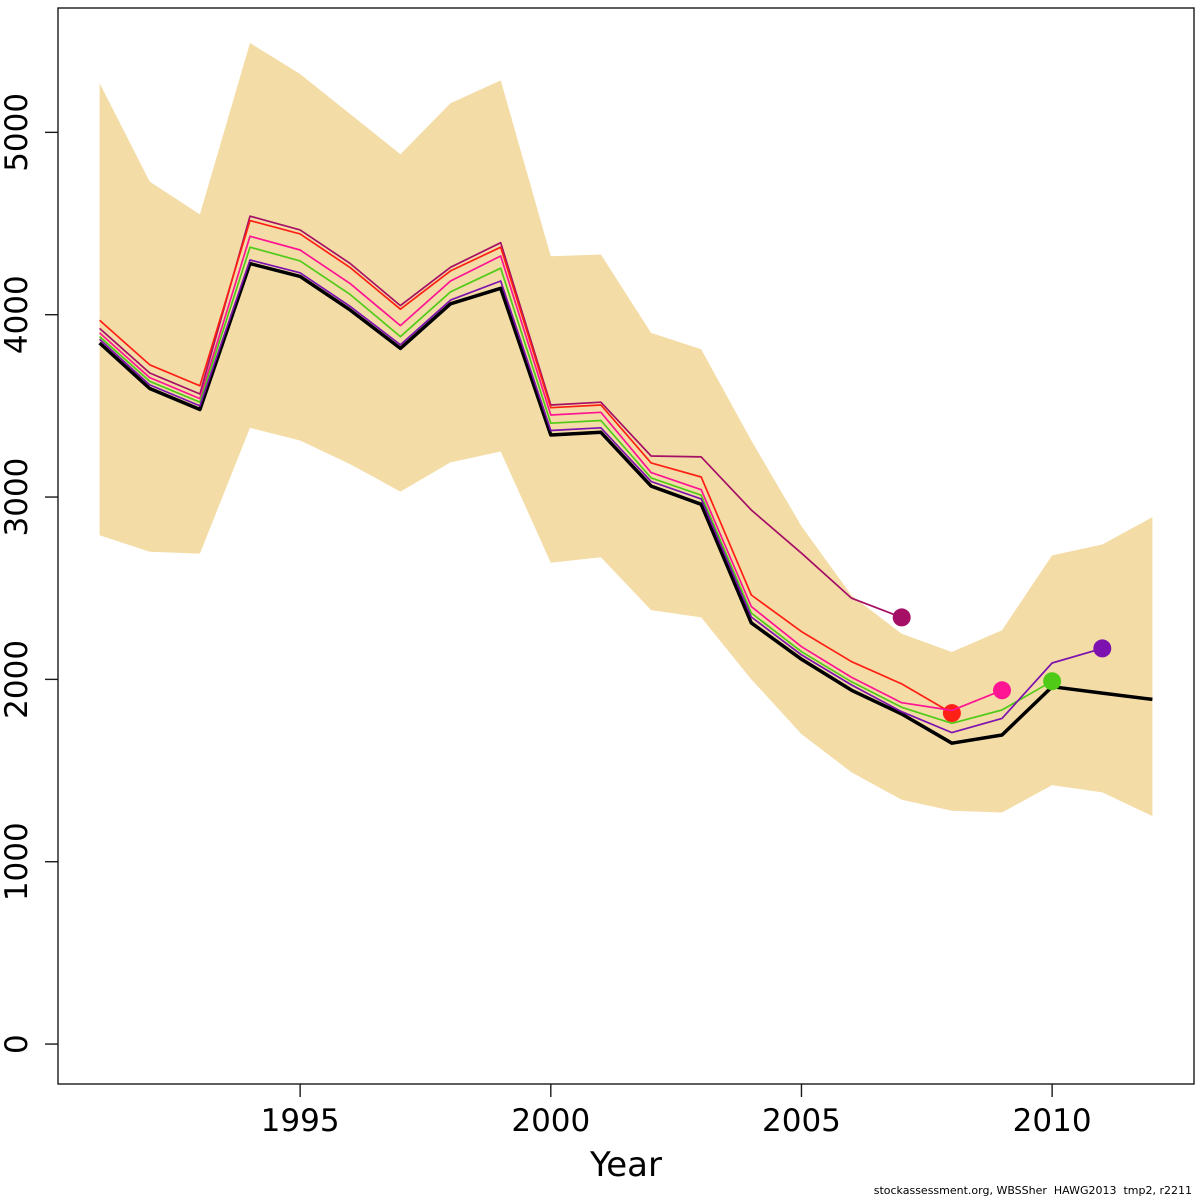  Describe the element at coordinates (17, 132) in the screenshot. I see `y-tick-label: 5000` at that location.